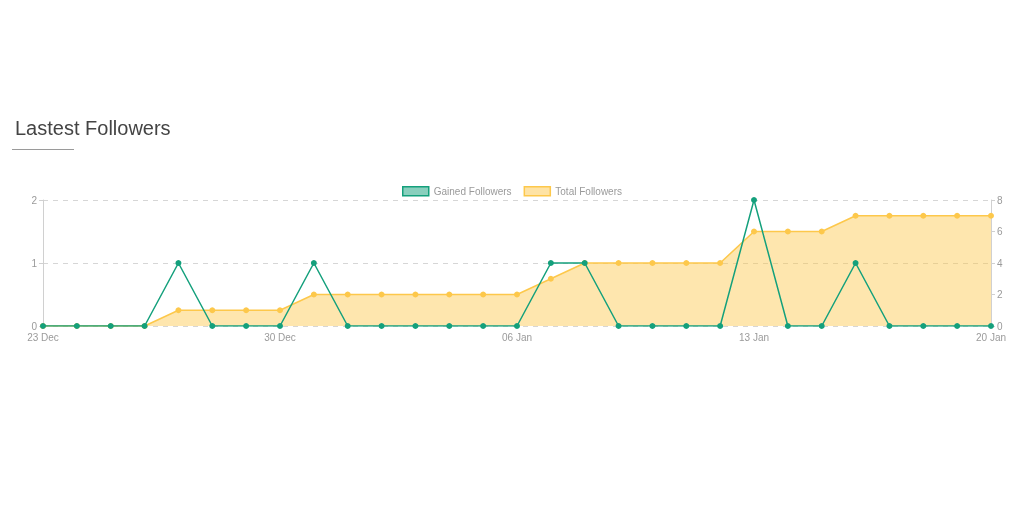 The image size is (1024, 512). I want to click on x-tick-label: 20 Jan, so click(991, 337).